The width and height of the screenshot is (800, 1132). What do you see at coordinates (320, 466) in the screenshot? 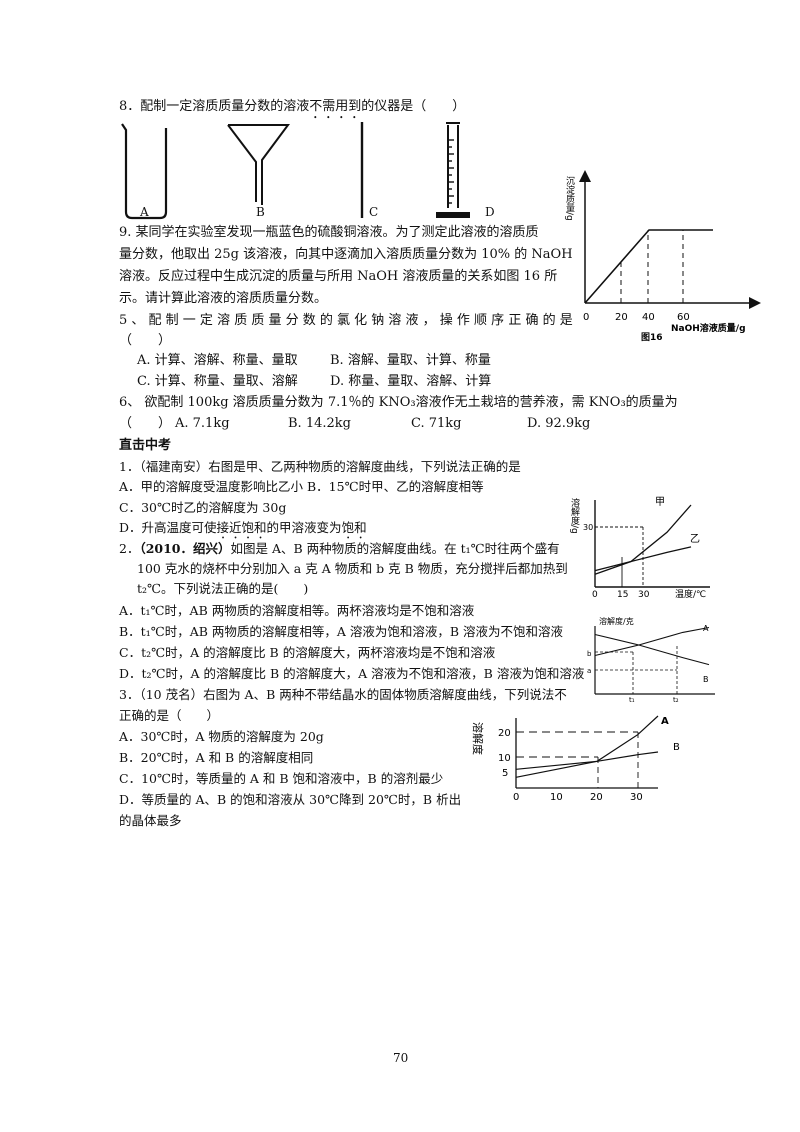
I see `z1-line1: 1．（福建南安）右图是甲、乙两种物质的溶解度曲线，下列说法正确的是` at bounding box center [320, 466].